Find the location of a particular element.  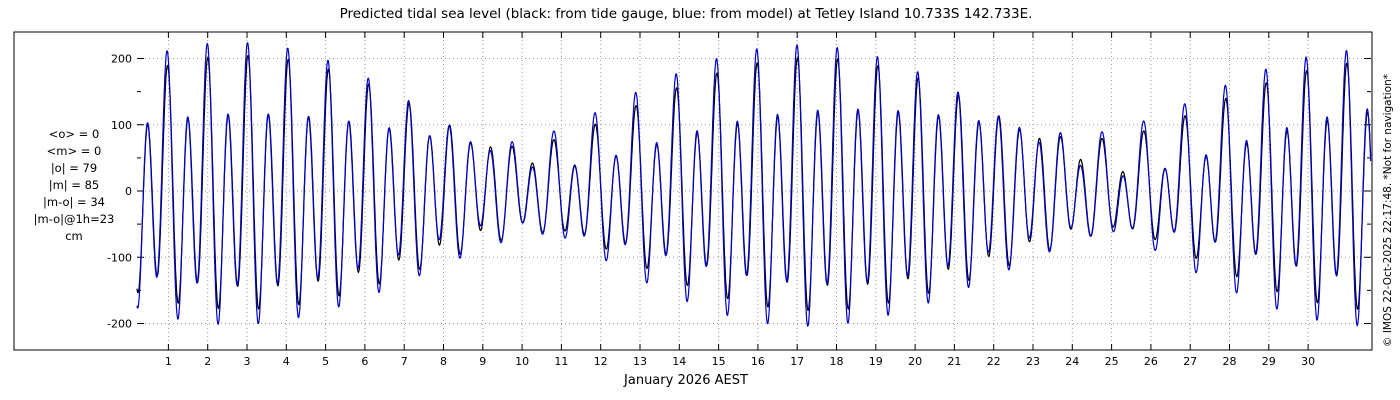

x-tick-label: 10 is located at coordinates (522, 361).